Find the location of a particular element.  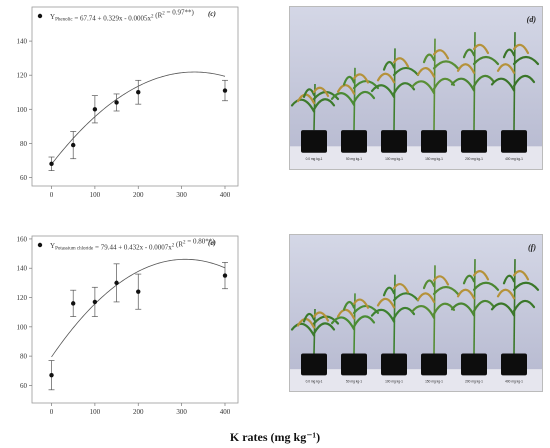

x-tick-label: 100 is located at coordinates (95, 412).